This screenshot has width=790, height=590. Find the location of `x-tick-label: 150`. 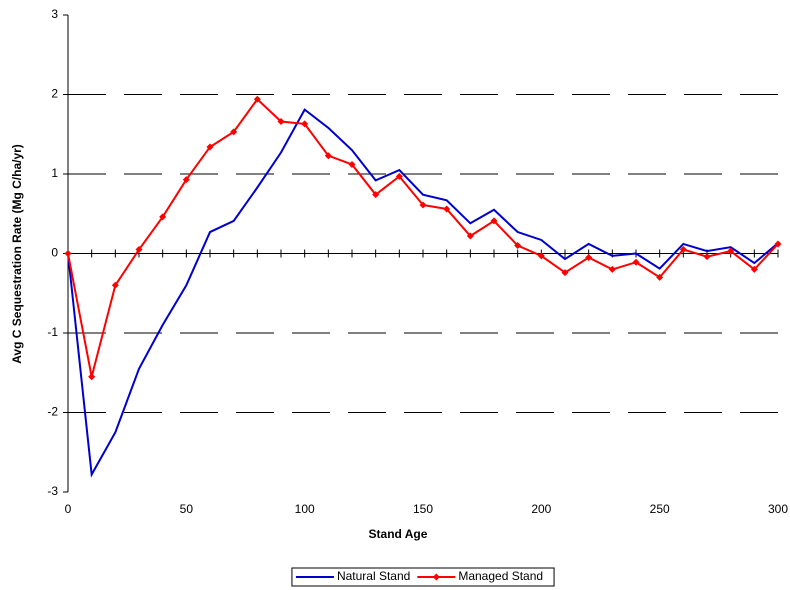

x-tick-label: 150 is located at coordinates (423, 509).